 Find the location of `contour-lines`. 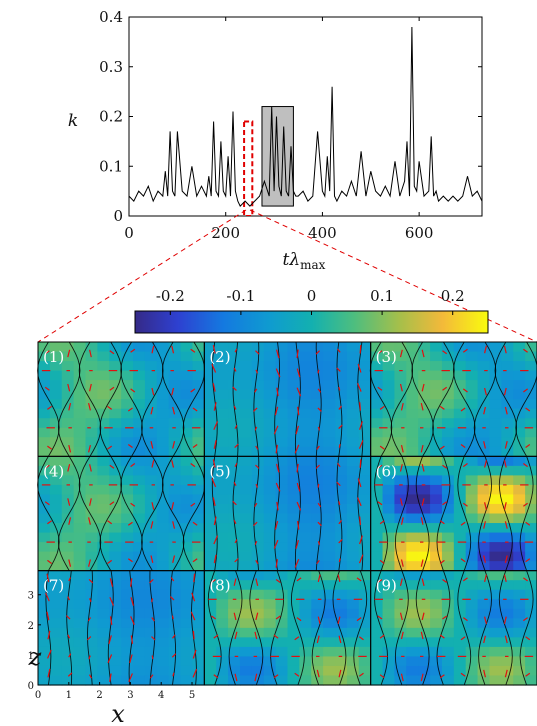

contour-lines is located at coordinates (454, 513).